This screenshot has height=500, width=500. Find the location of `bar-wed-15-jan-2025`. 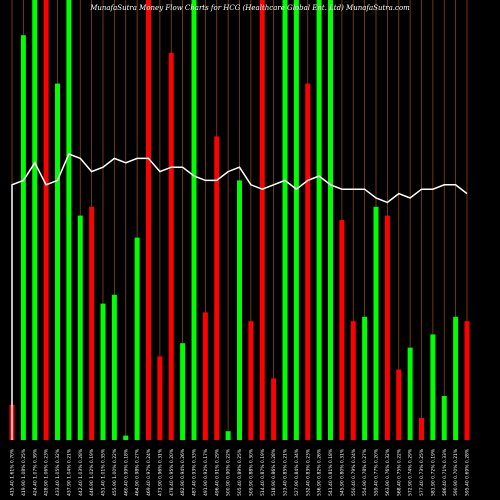

bar-wed-15-jan-2025 is located at coordinates (46, 220).